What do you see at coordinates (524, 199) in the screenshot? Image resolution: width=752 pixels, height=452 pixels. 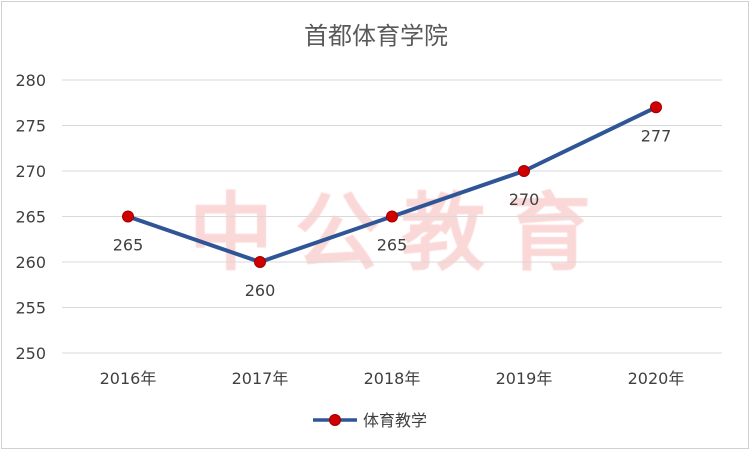 I see `data-label: 270` at bounding box center [524, 199].